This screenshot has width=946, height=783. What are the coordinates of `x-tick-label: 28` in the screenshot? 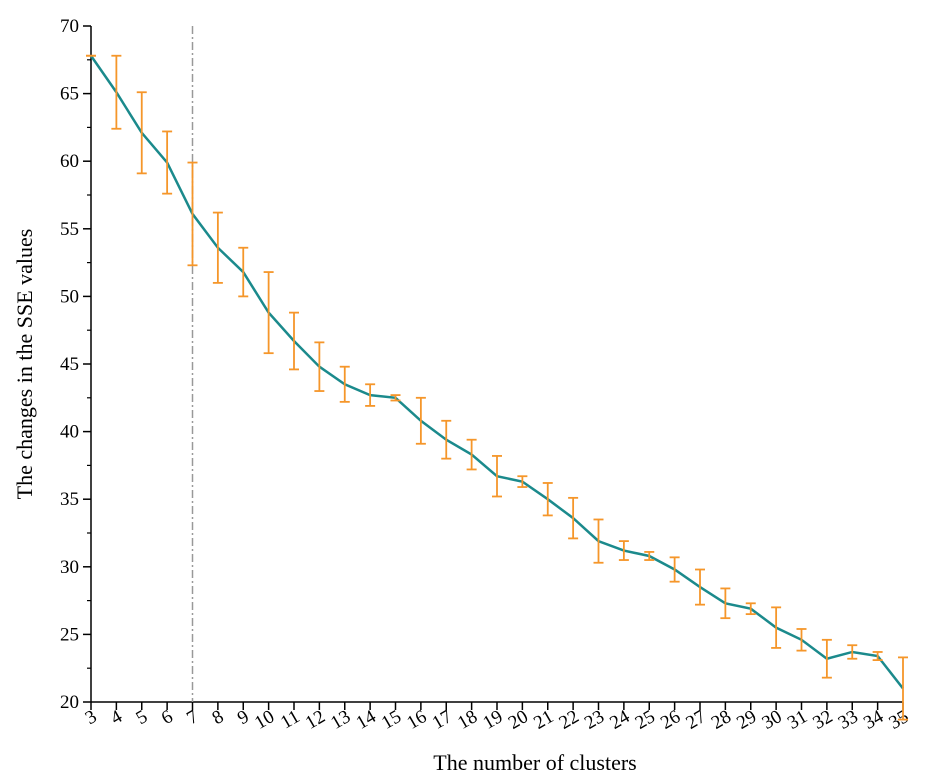 It's located at (721, 720).